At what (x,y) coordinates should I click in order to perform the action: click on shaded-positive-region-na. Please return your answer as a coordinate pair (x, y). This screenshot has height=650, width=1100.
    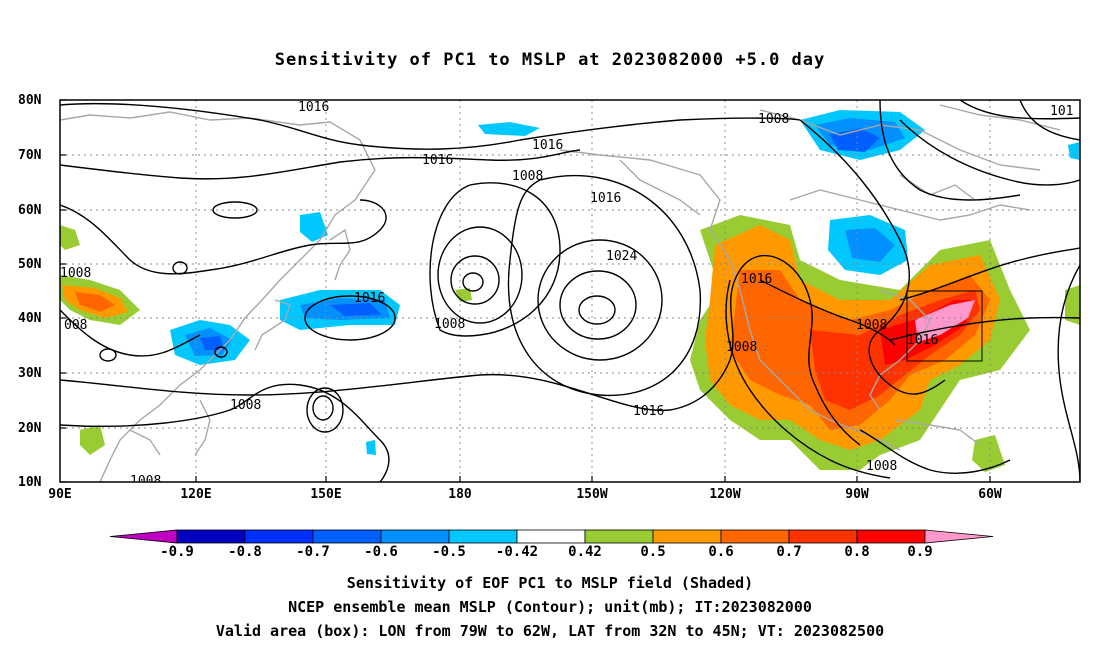
    Looking at the image, I should click on (860, 342).